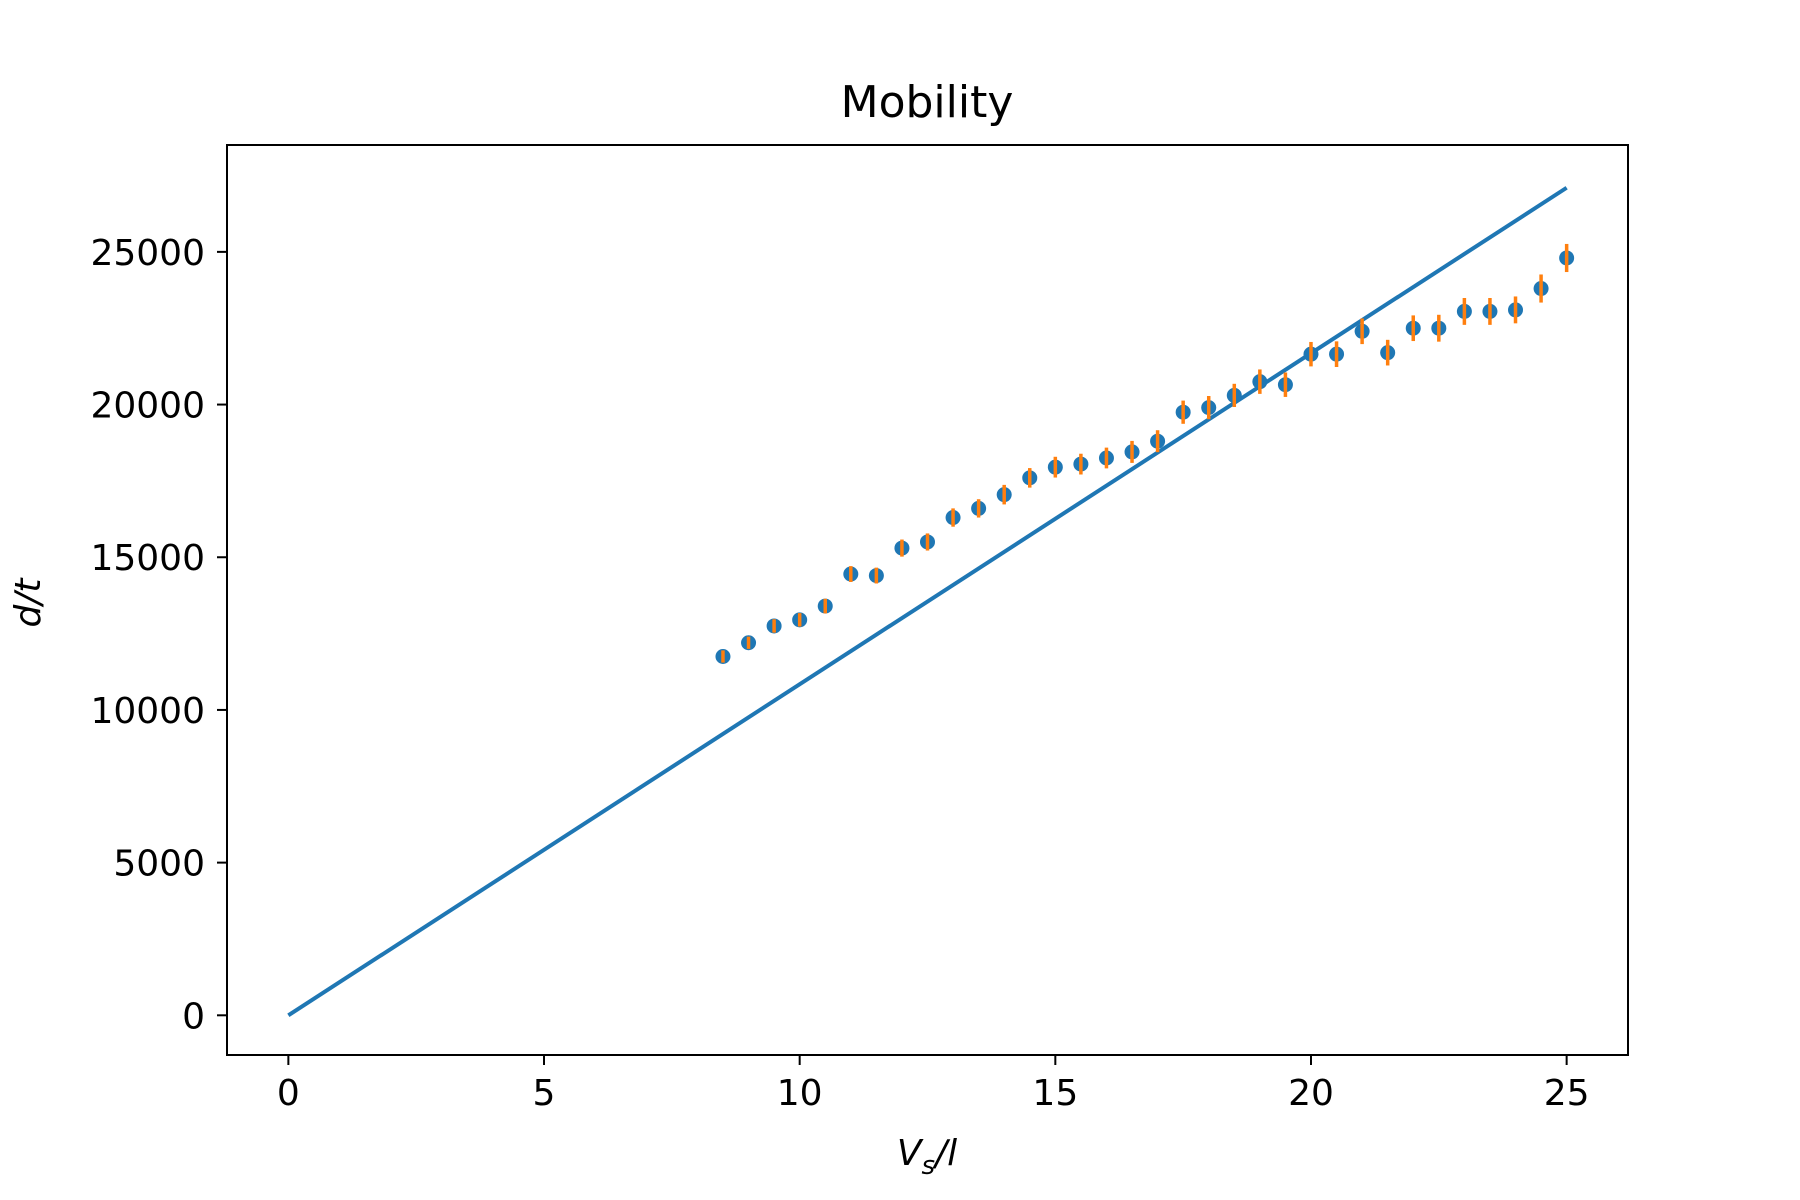 This screenshot has height=1200, width=1800. What do you see at coordinates (544, 1093) in the screenshot?
I see `x-tick-label: 5` at bounding box center [544, 1093].